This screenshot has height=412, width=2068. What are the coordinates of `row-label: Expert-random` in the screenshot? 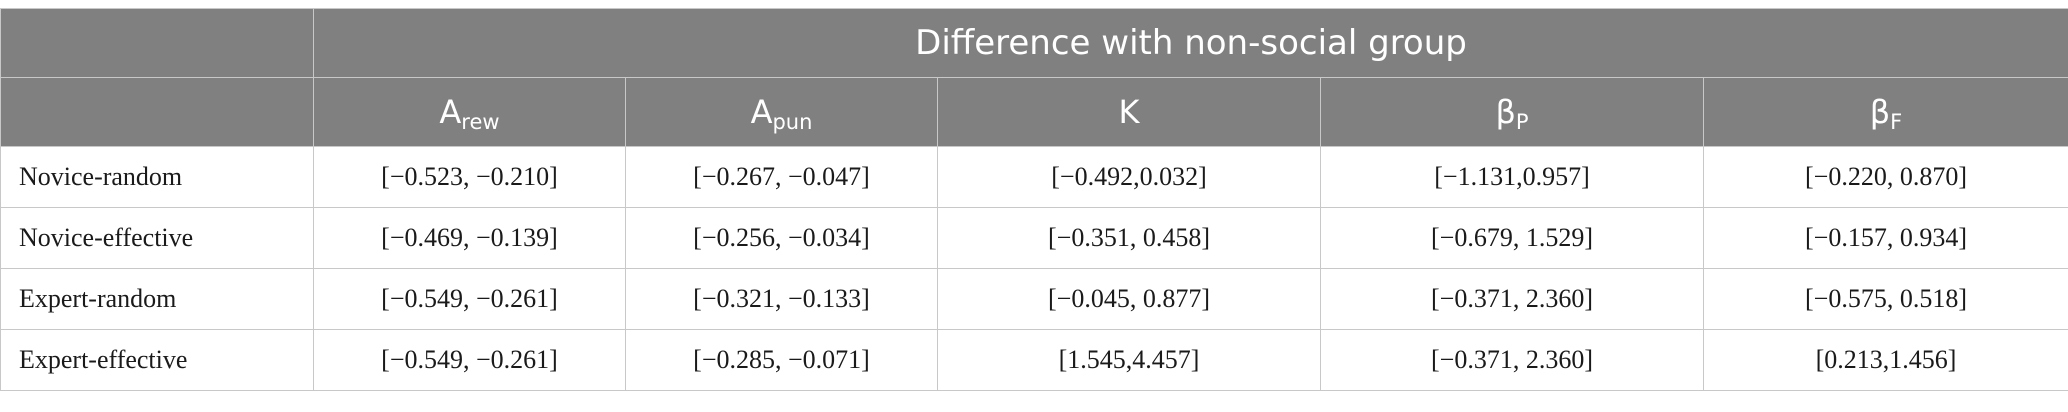 It's located at (157, 299).